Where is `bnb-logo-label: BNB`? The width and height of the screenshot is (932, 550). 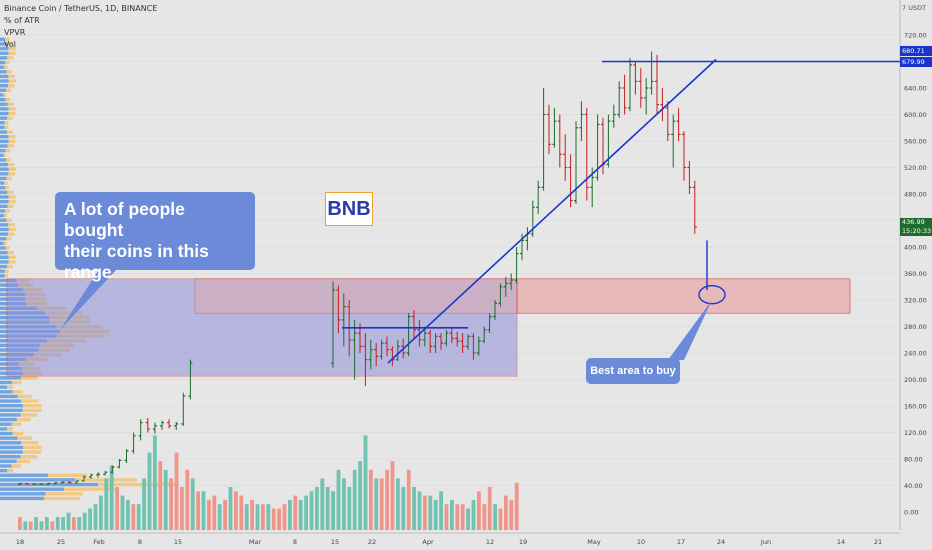 bnb-logo-label: BNB is located at coordinates (349, 209).